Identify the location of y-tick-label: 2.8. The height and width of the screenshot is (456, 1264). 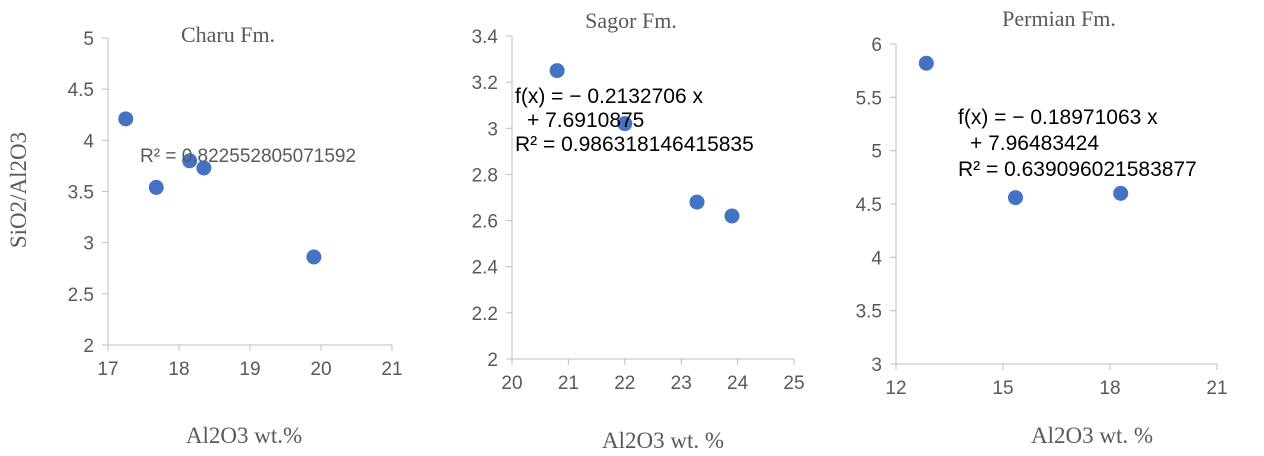
(485, 175).